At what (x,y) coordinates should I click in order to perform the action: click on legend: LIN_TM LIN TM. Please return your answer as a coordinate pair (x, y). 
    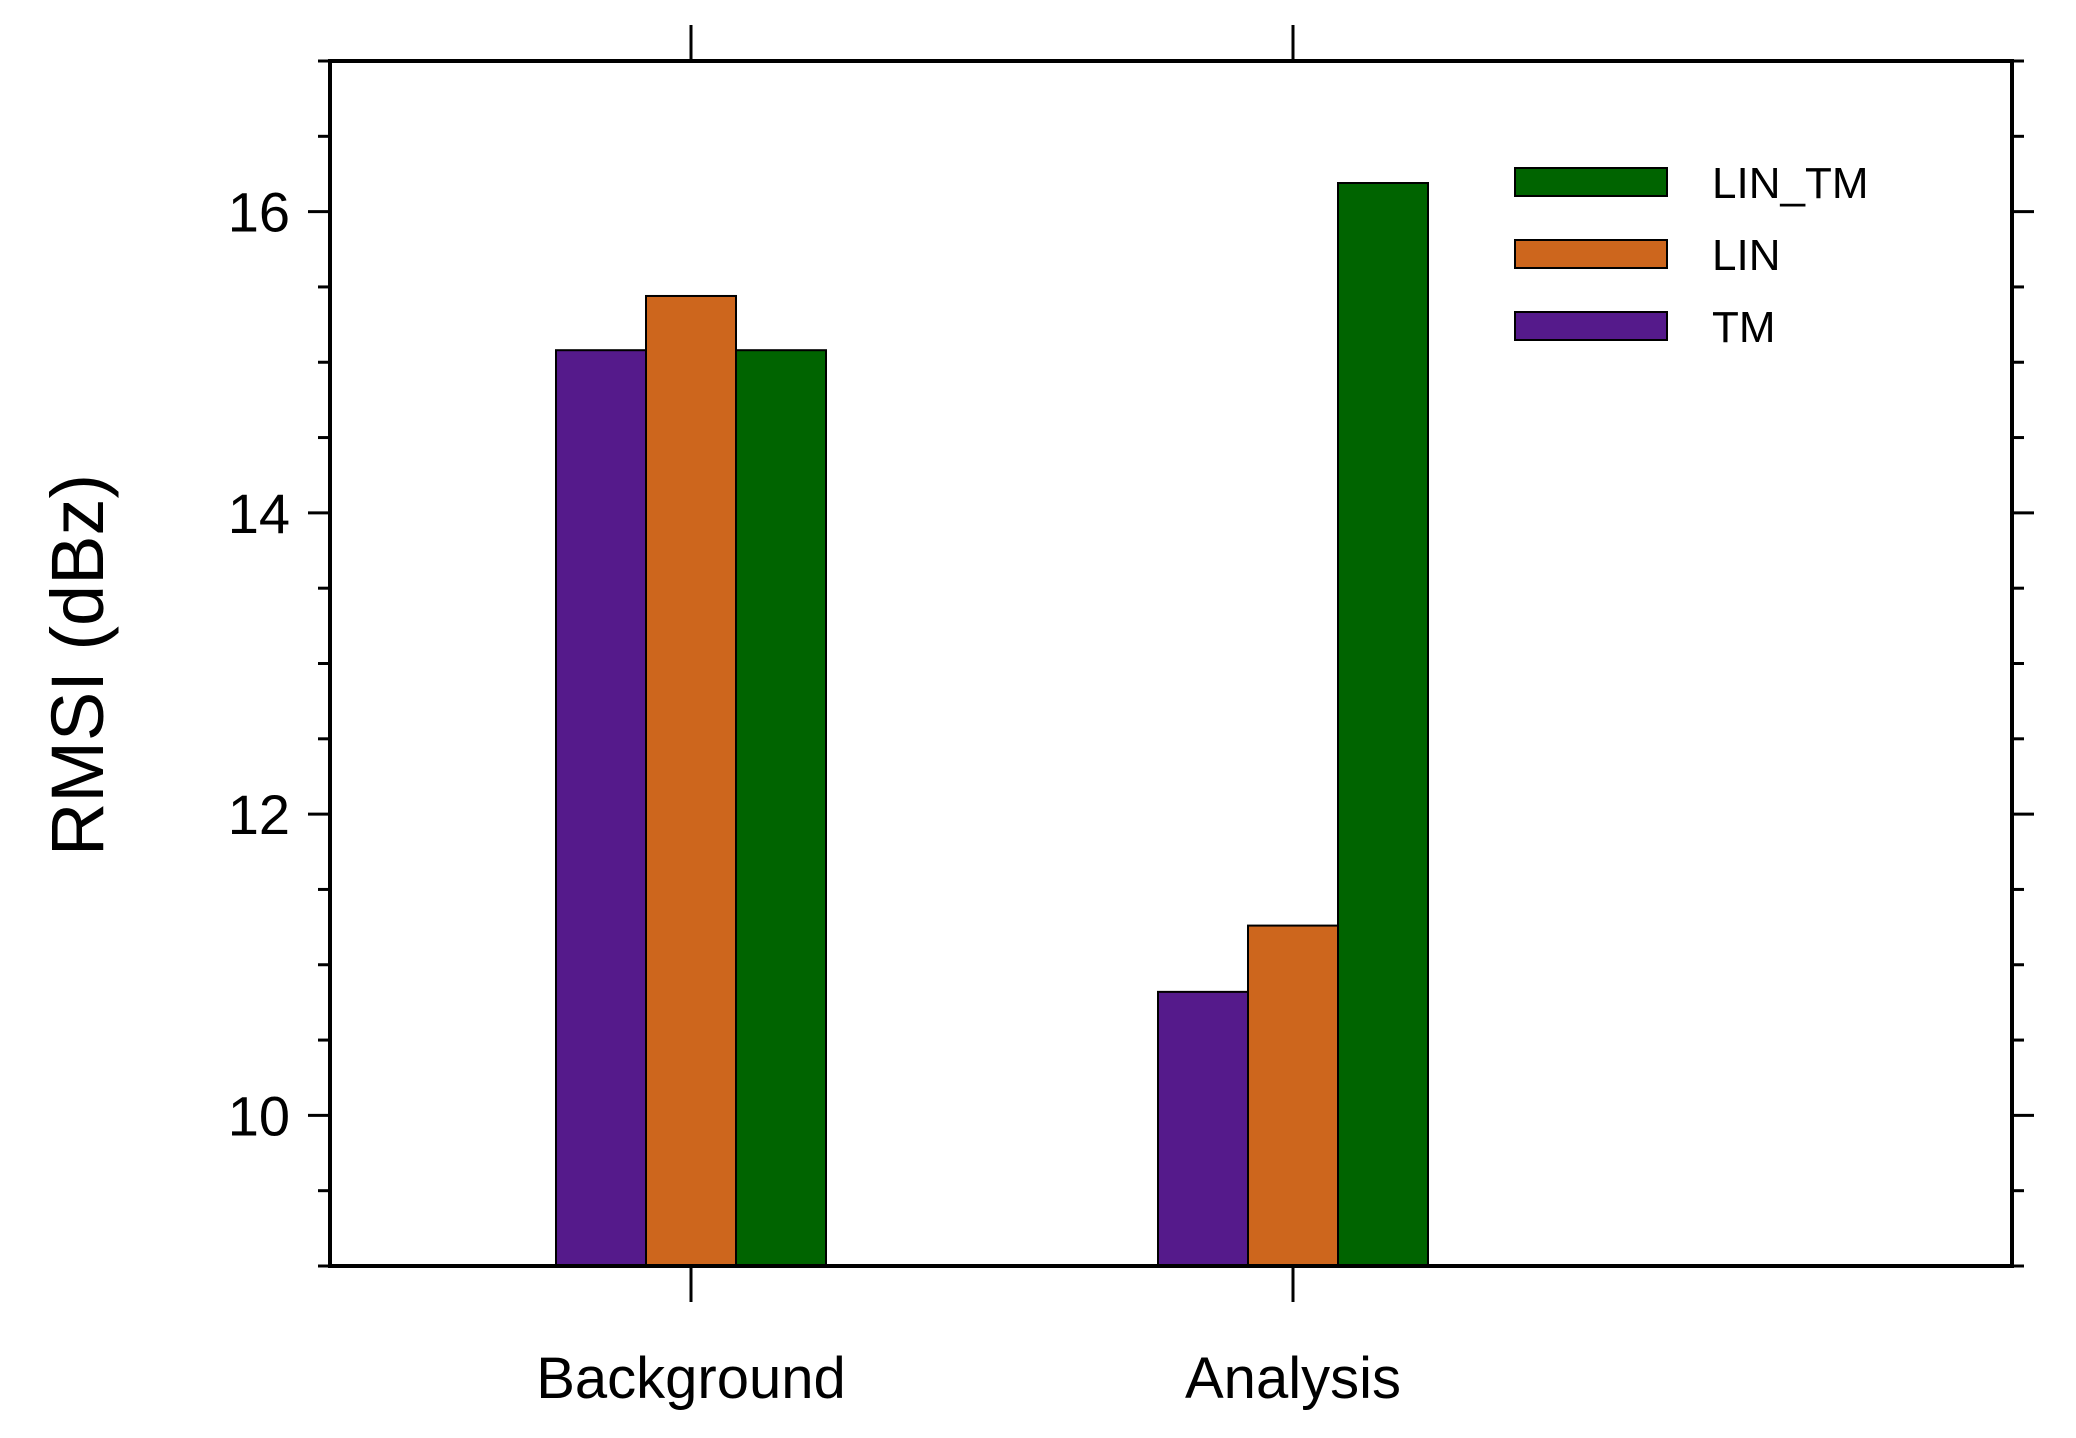
    Looking at the image, I should click on (1691, 255).